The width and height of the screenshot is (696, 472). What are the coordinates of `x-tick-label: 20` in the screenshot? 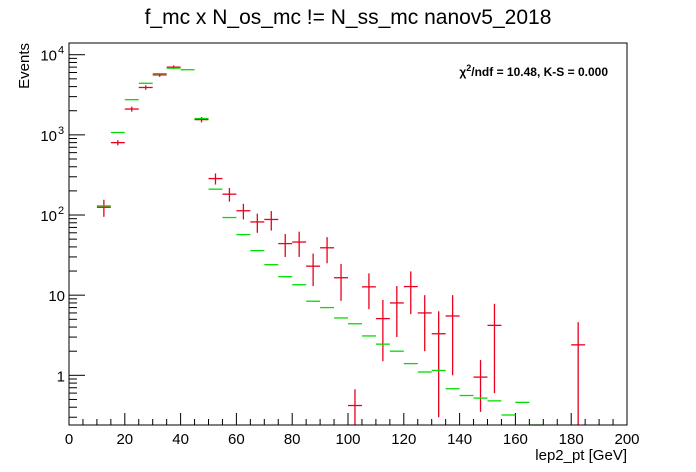 It's located at (124, 439).